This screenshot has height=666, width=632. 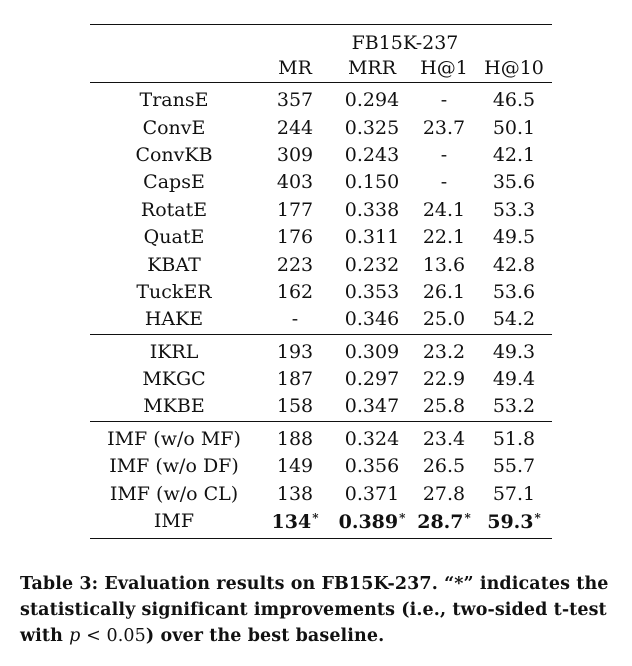 What do you see at coordinates (321, 292) in the screenshot?
I see `table-row: TuckER 162 0.353 26.1 53.6` at bounding box center [321, 292].